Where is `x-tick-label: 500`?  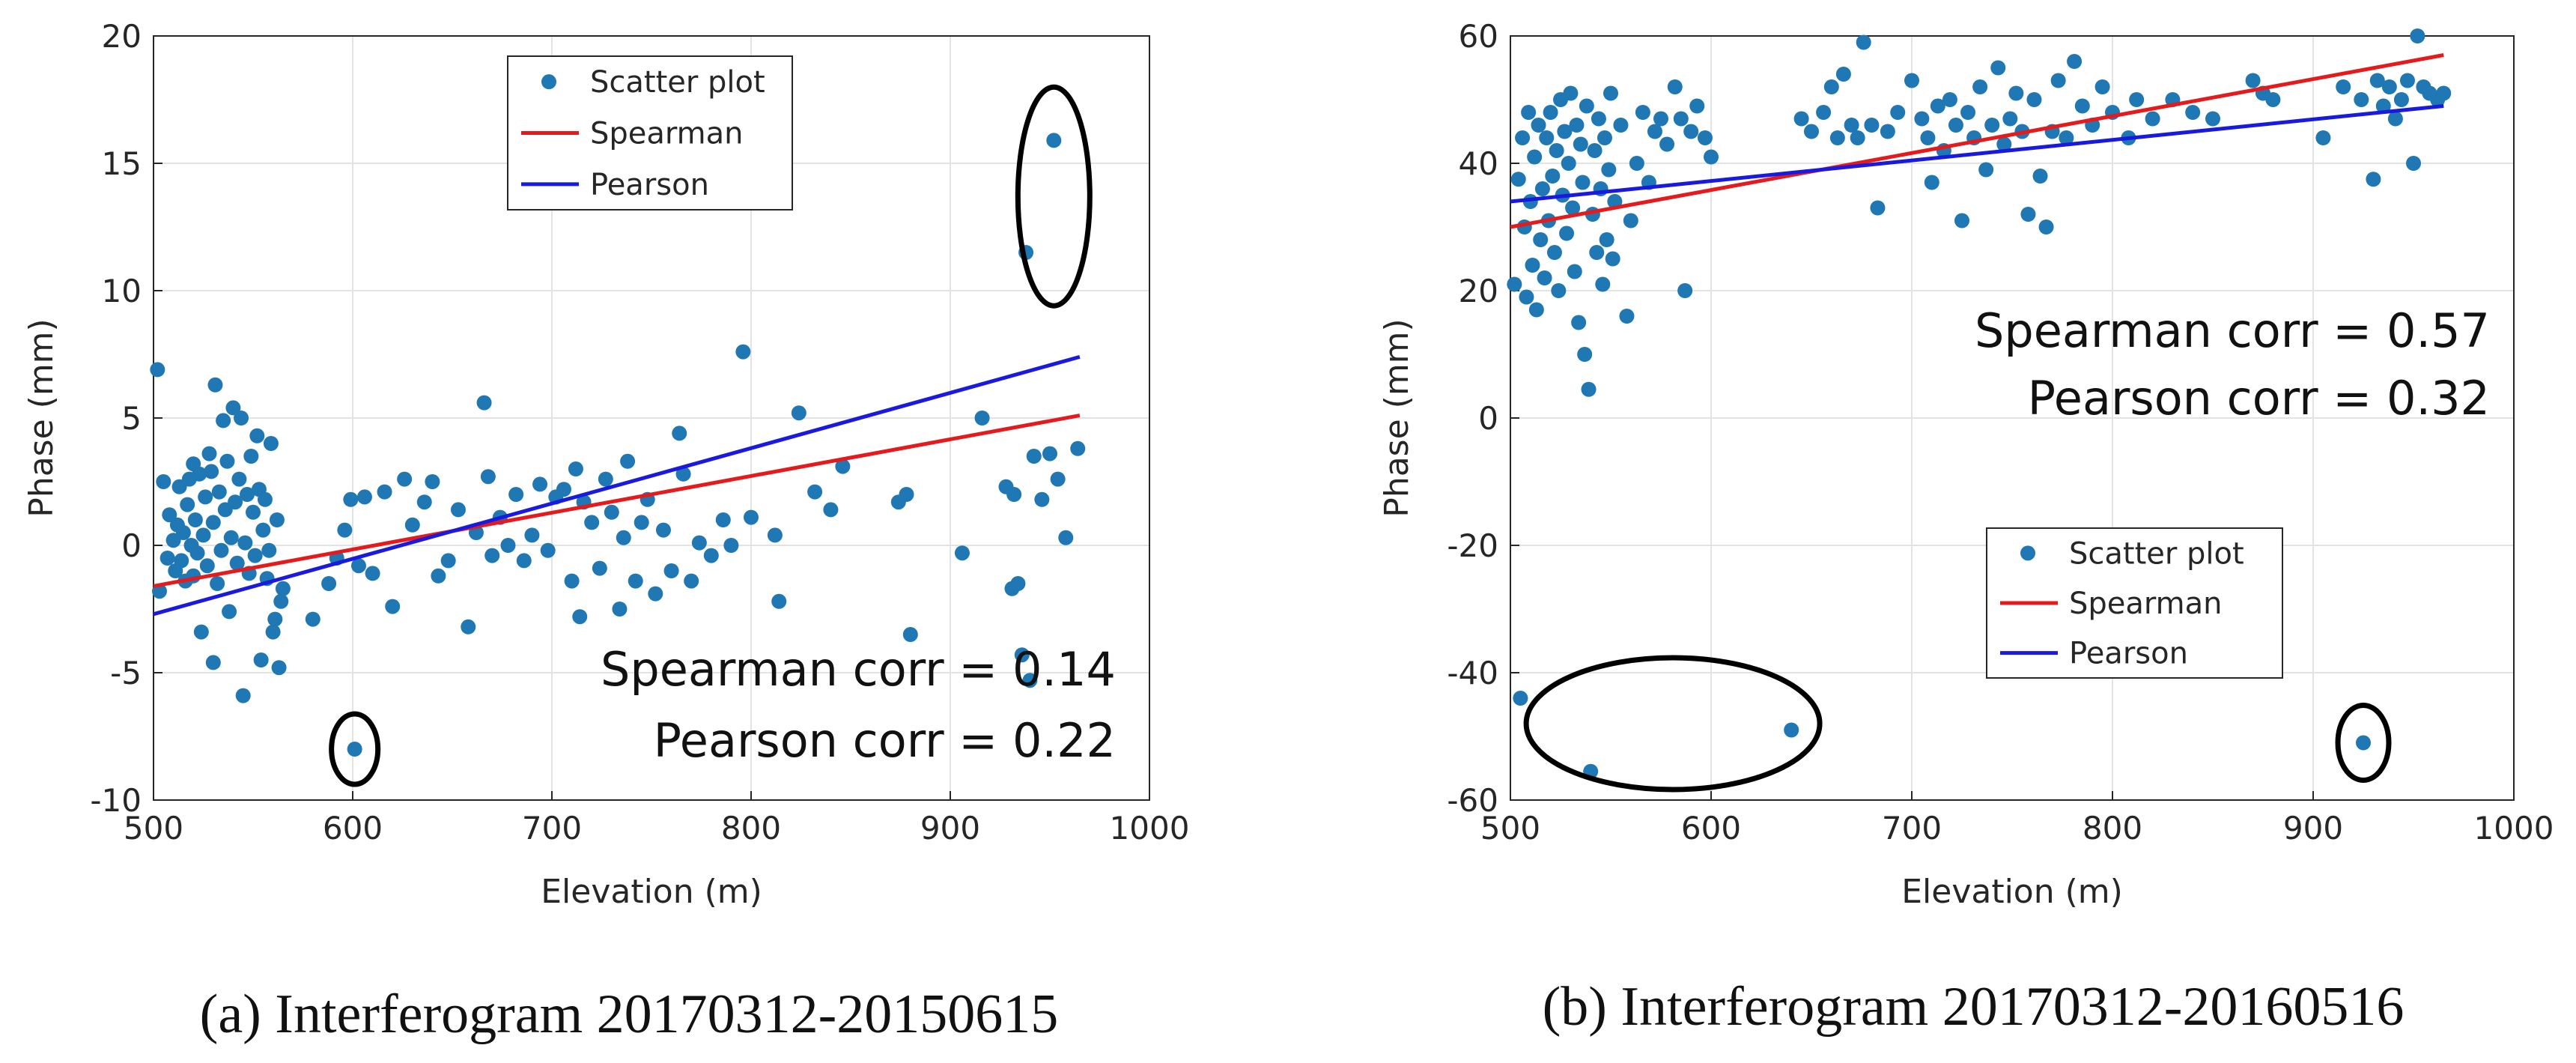
x-tick-label: 500 is located at coordinates (1510, 829).